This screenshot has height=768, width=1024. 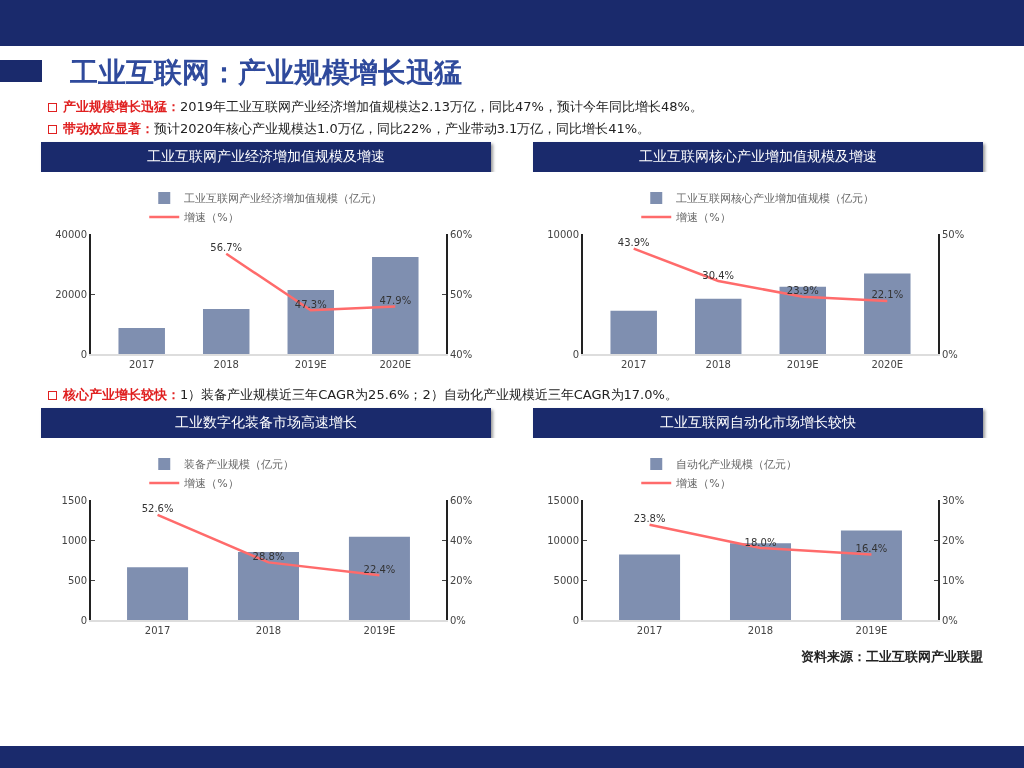 I want to click on data-label: 30.4%, so click(x=718, y=275).